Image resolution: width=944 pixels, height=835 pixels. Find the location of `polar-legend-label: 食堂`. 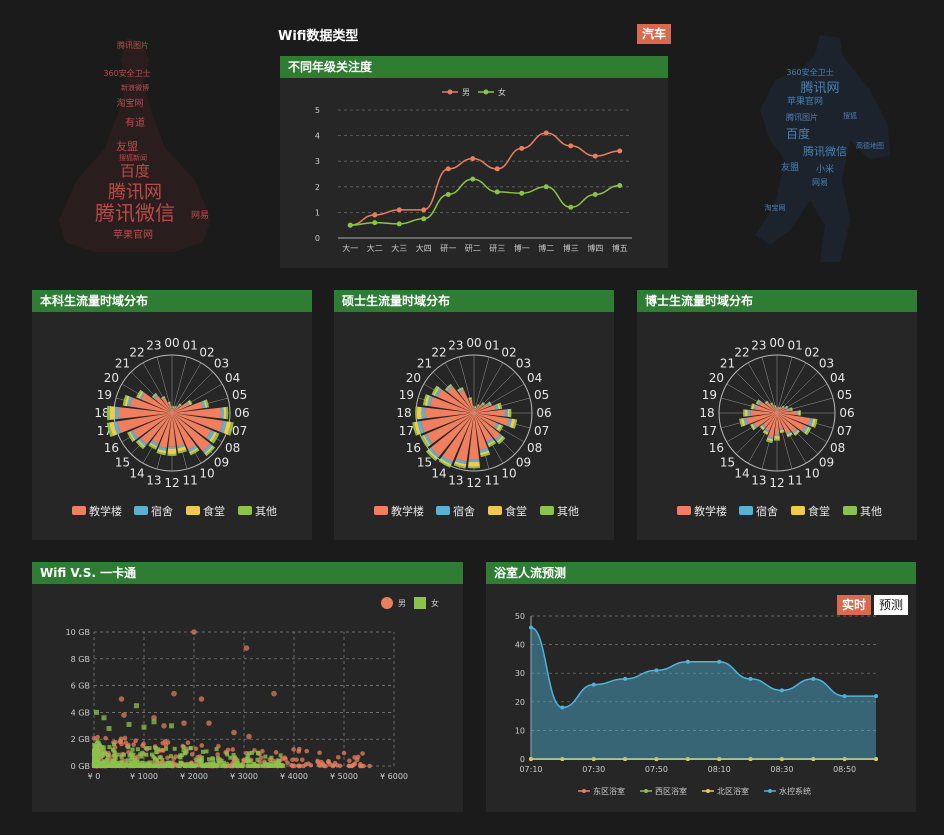

polar-legend-label: 食堂 is located at coordinates (214, 511).